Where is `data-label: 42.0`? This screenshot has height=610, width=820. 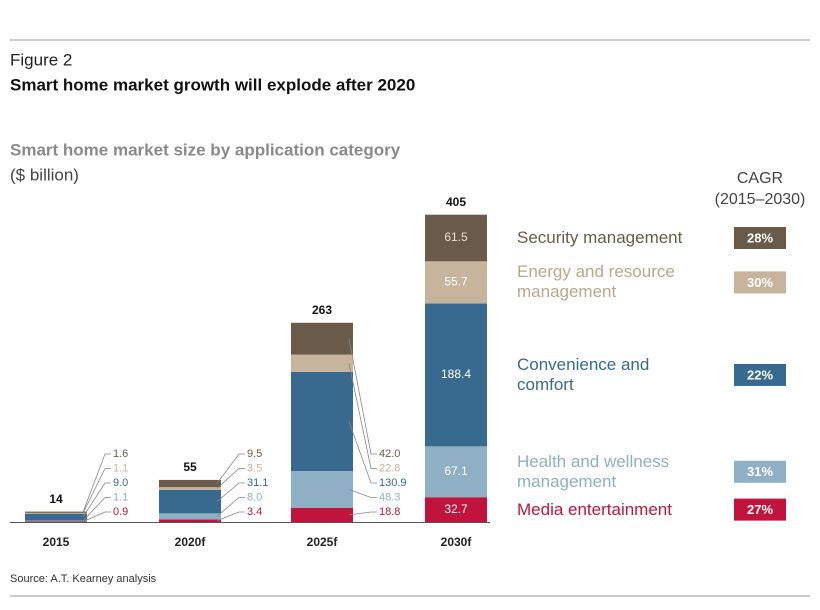
data-label: 42.0 is located at coordinates (389, 454).